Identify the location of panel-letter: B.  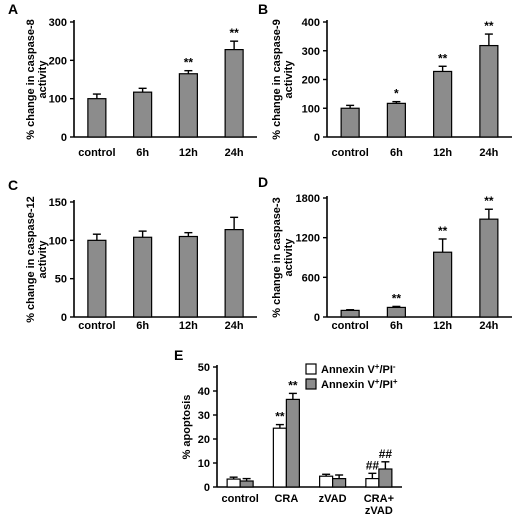
(263, 9).